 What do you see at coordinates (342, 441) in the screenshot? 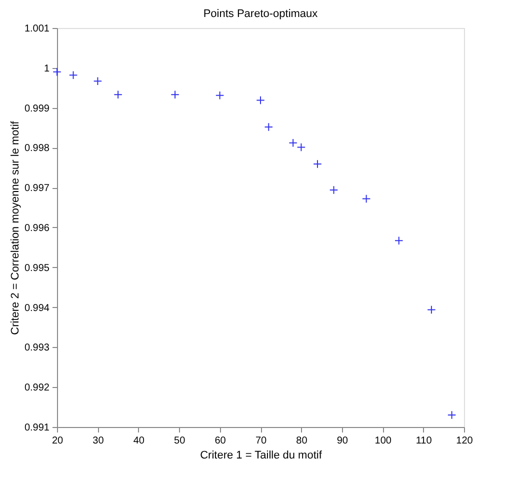
I see `x-tick-label: 90` at bounding box center [342, 441].